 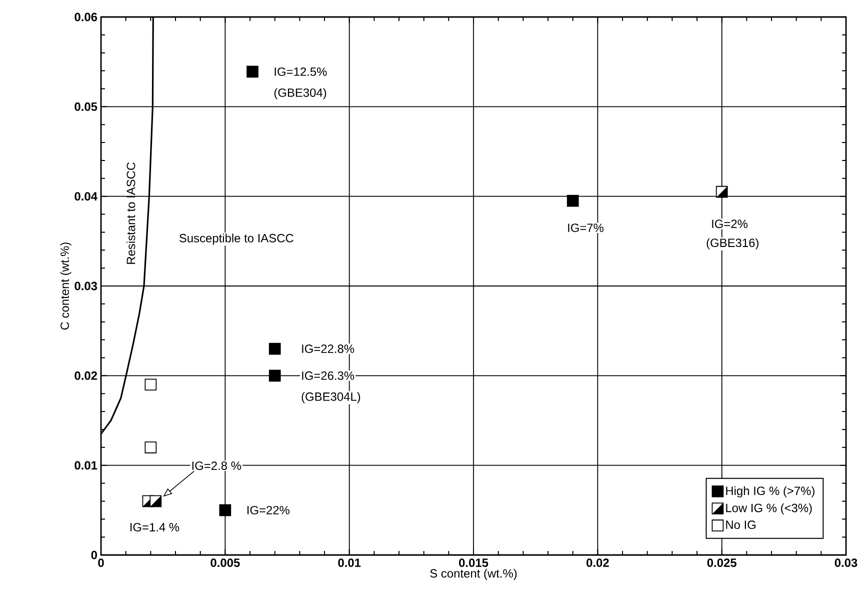 I want to click on legend-label: Low IG % (<3%), so click(x=769, y=509).